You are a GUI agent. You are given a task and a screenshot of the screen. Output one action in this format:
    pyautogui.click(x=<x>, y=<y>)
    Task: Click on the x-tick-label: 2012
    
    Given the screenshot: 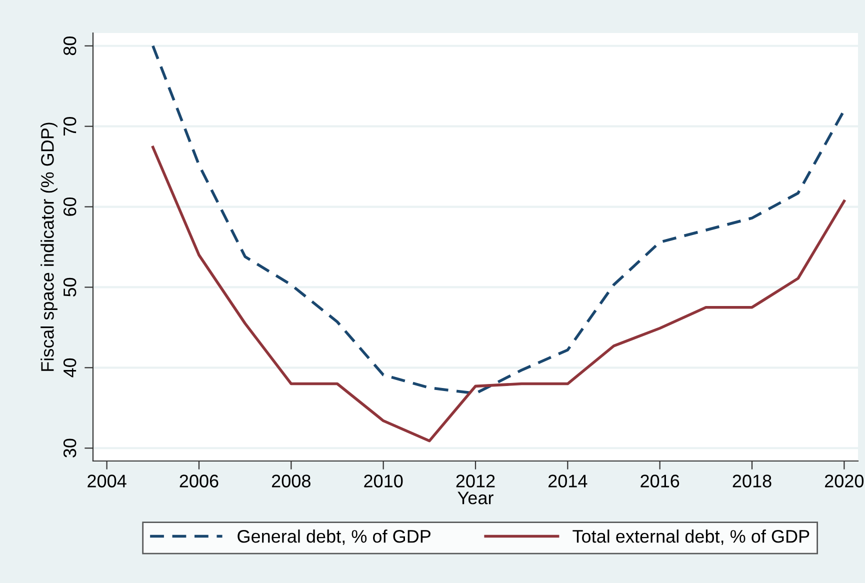 What is the action you would take?
    pyautogui.click(x=475, y=481)
    